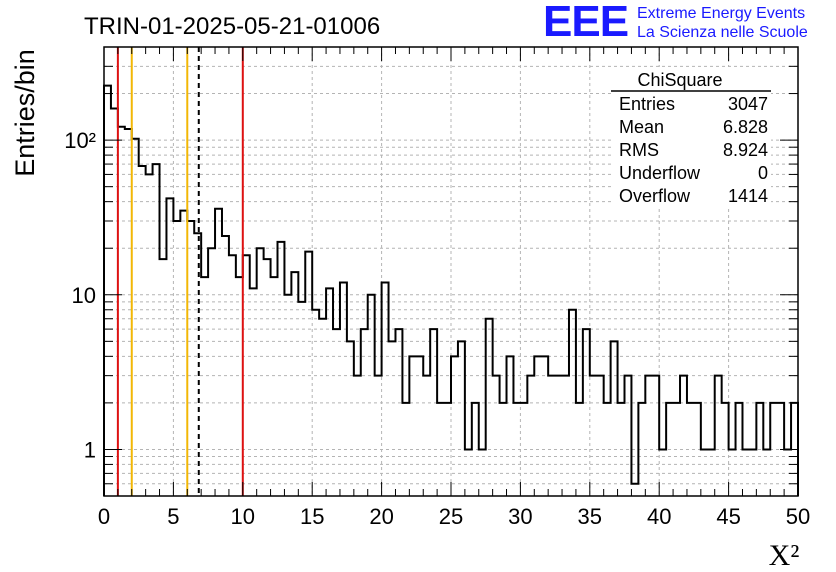 This screenshot has width=836, height=572. Describe the element at coordinates (243, 516) in the screenshot. I see `x-tick-label: 10` at that location.